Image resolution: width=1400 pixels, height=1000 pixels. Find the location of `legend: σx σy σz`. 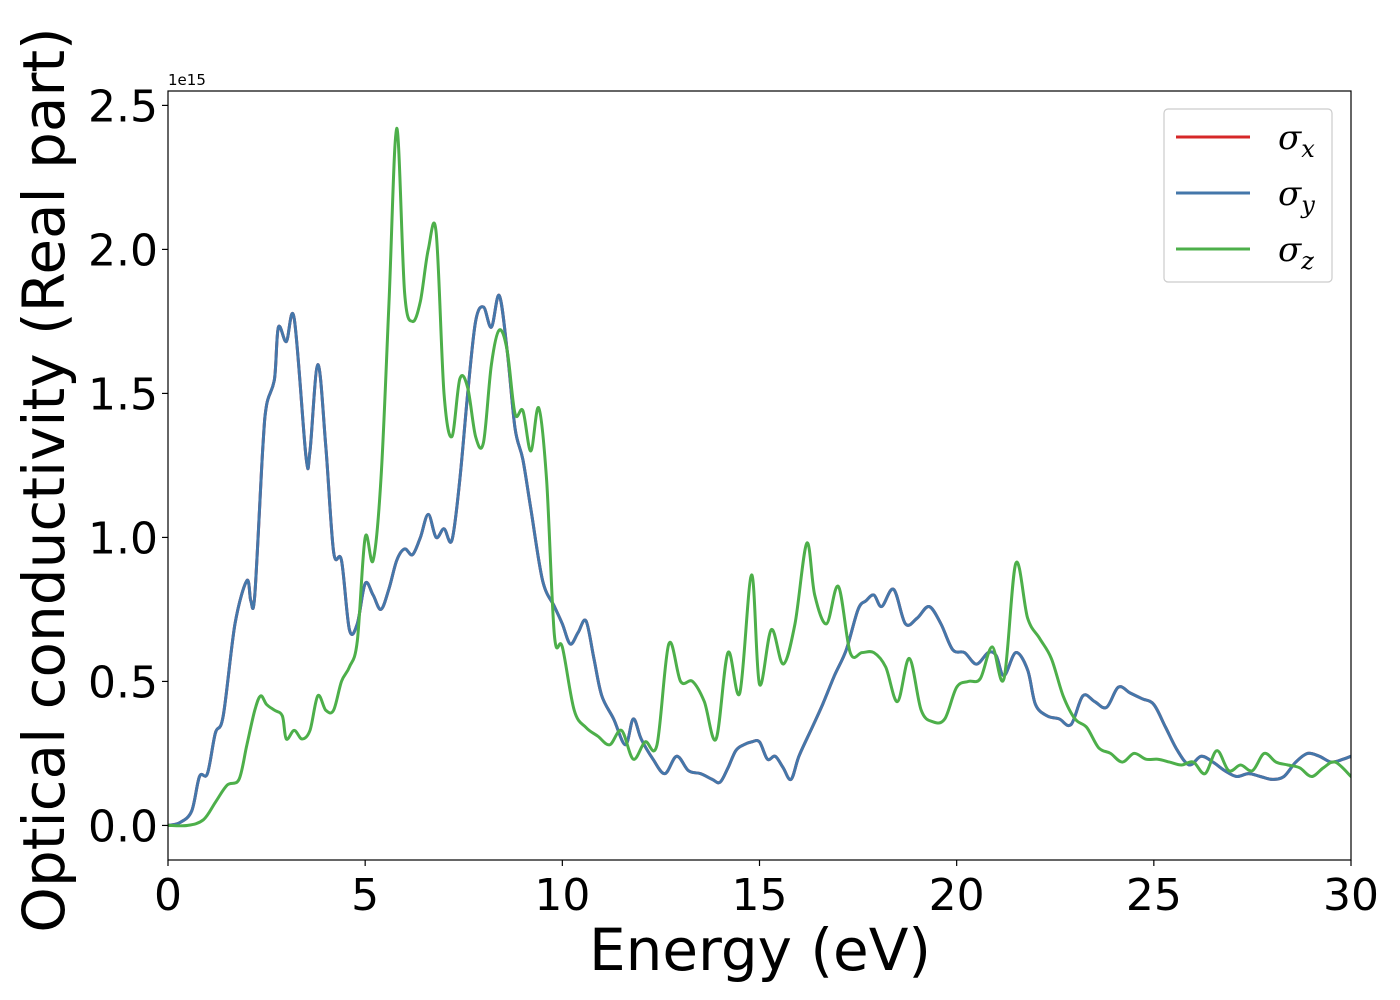

legend: σx σy σz is located at coordinates (1248, 195).